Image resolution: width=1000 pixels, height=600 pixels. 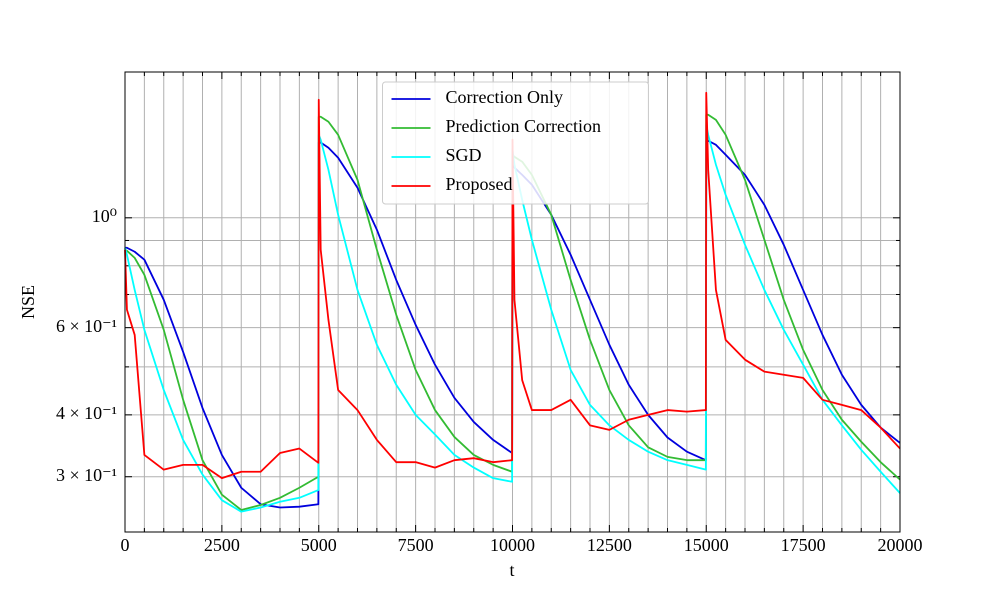 What do you see at coordinates (104, 216) in the screenshot?
I see `y-tick-label: 10⁰` at bounding box center [104, 216].